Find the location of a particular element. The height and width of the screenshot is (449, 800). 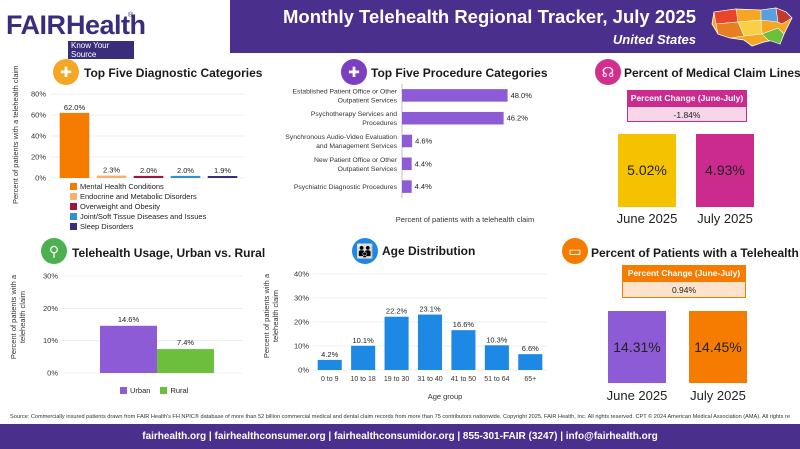

legend-label: Sleep Disorders is located at coordinates (107, 226).